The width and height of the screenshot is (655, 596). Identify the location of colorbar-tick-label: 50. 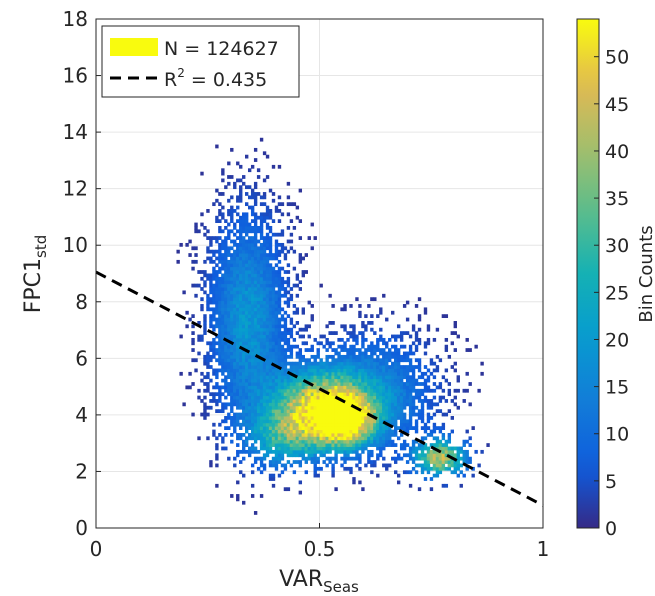
(617, 58).